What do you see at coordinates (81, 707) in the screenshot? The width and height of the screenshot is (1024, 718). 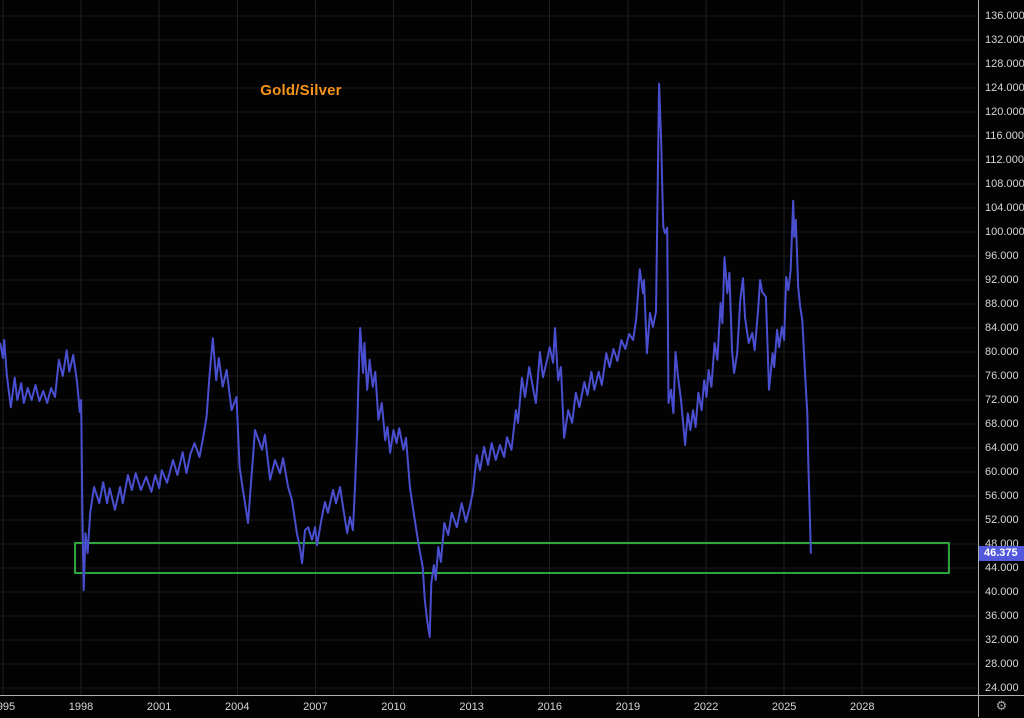 I see `x-axis-label: 1998` at bounding box center [81, 707].